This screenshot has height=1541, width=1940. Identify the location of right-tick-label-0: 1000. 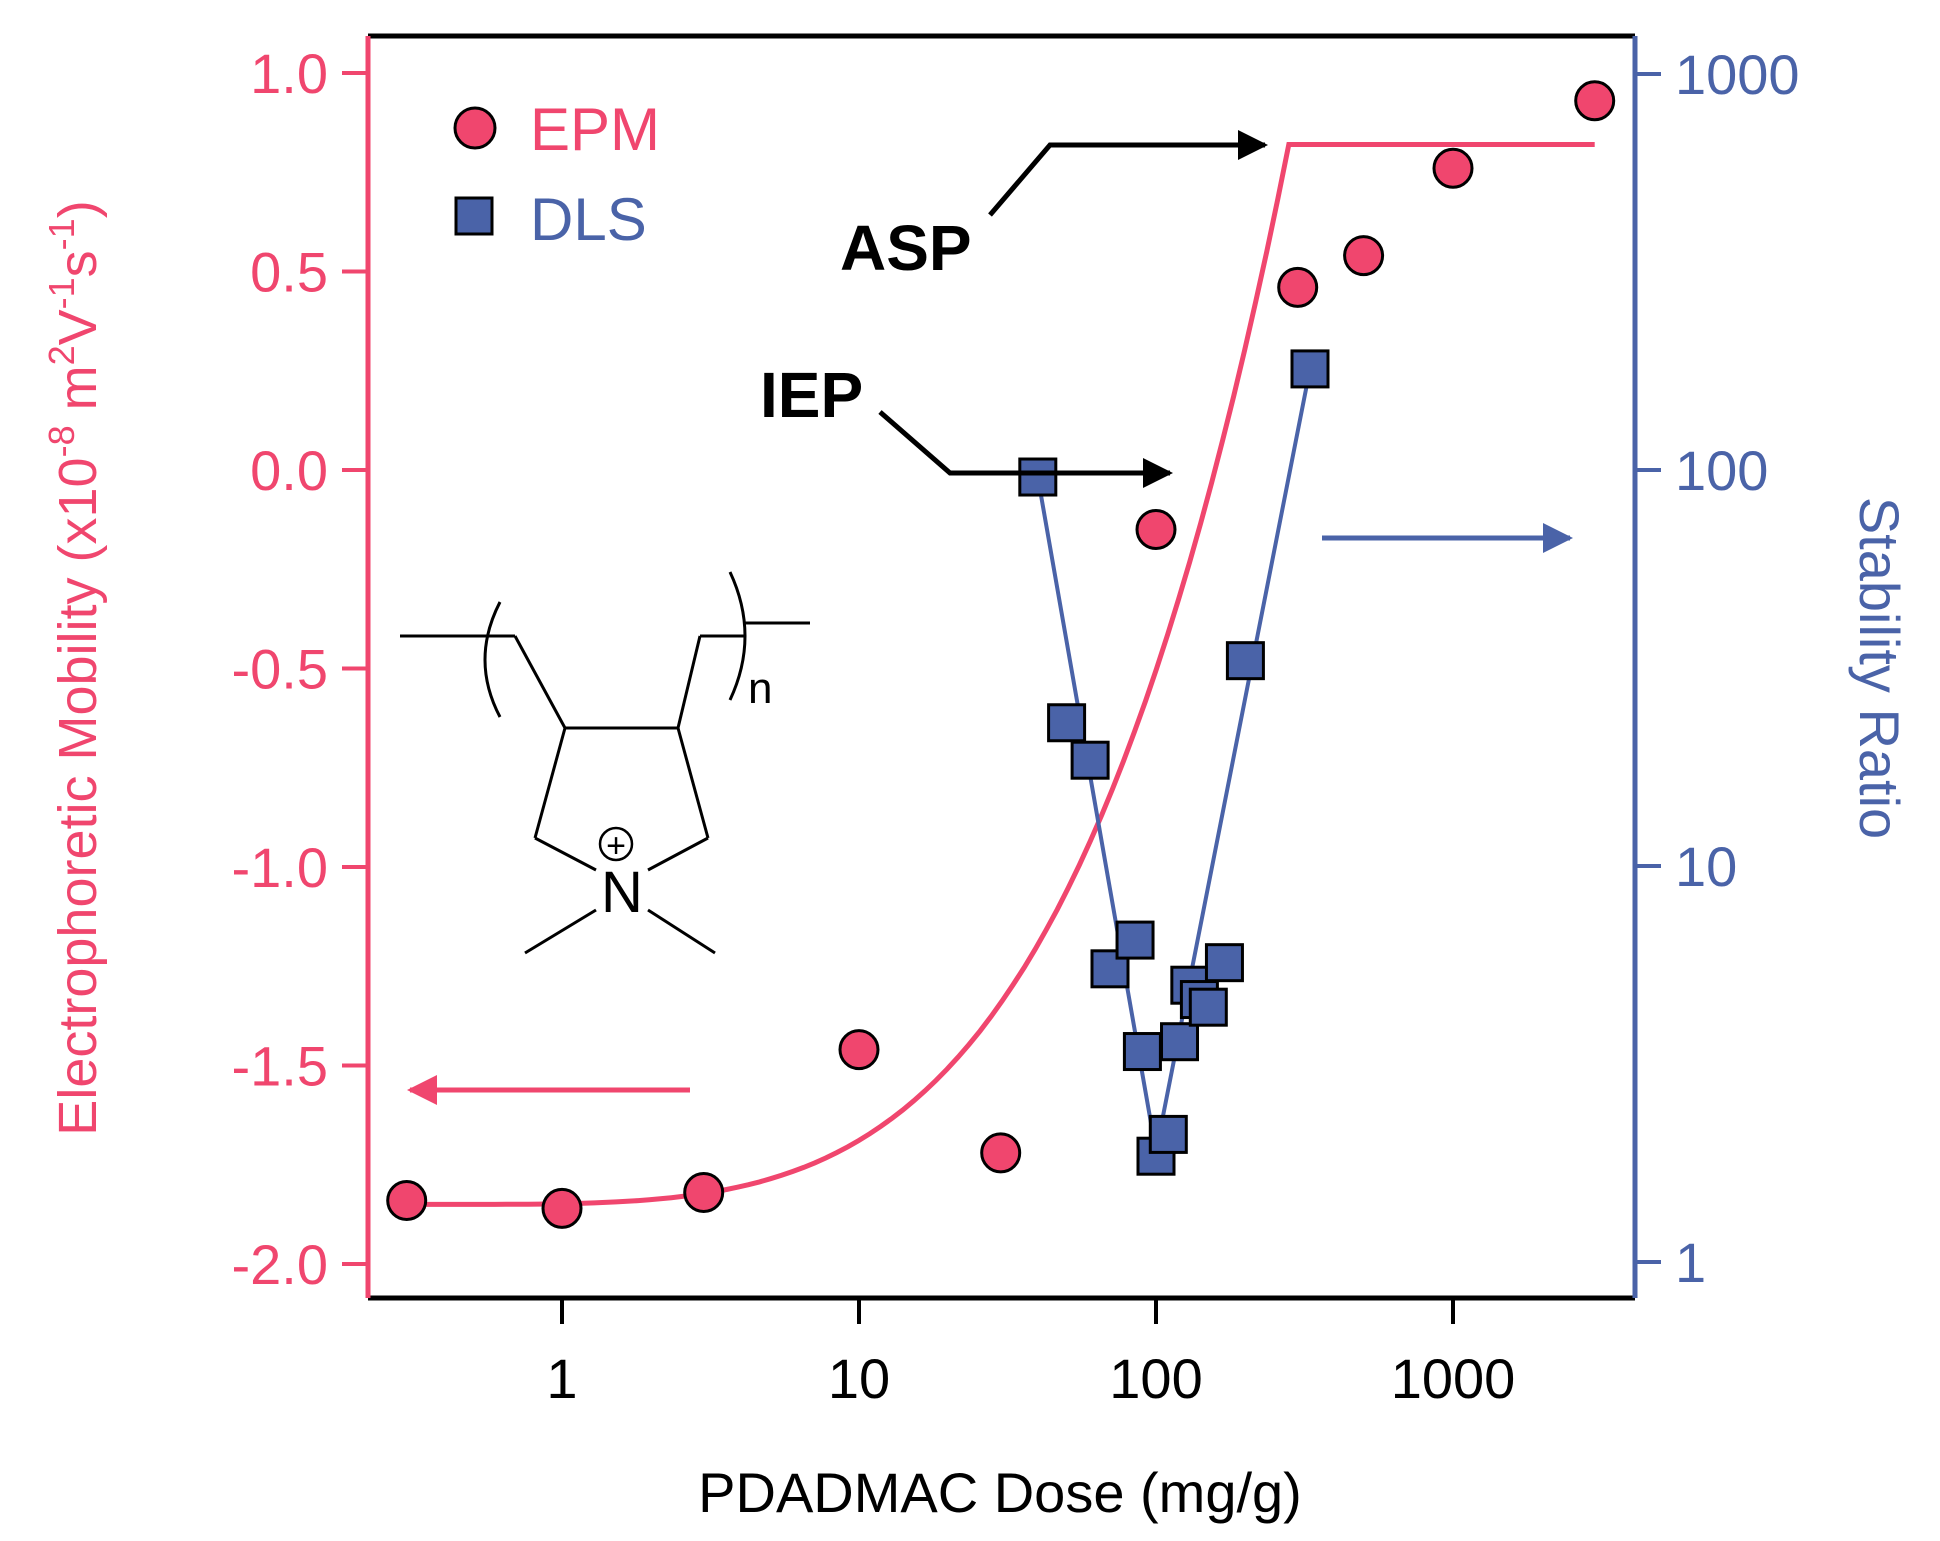
(1737, 74).